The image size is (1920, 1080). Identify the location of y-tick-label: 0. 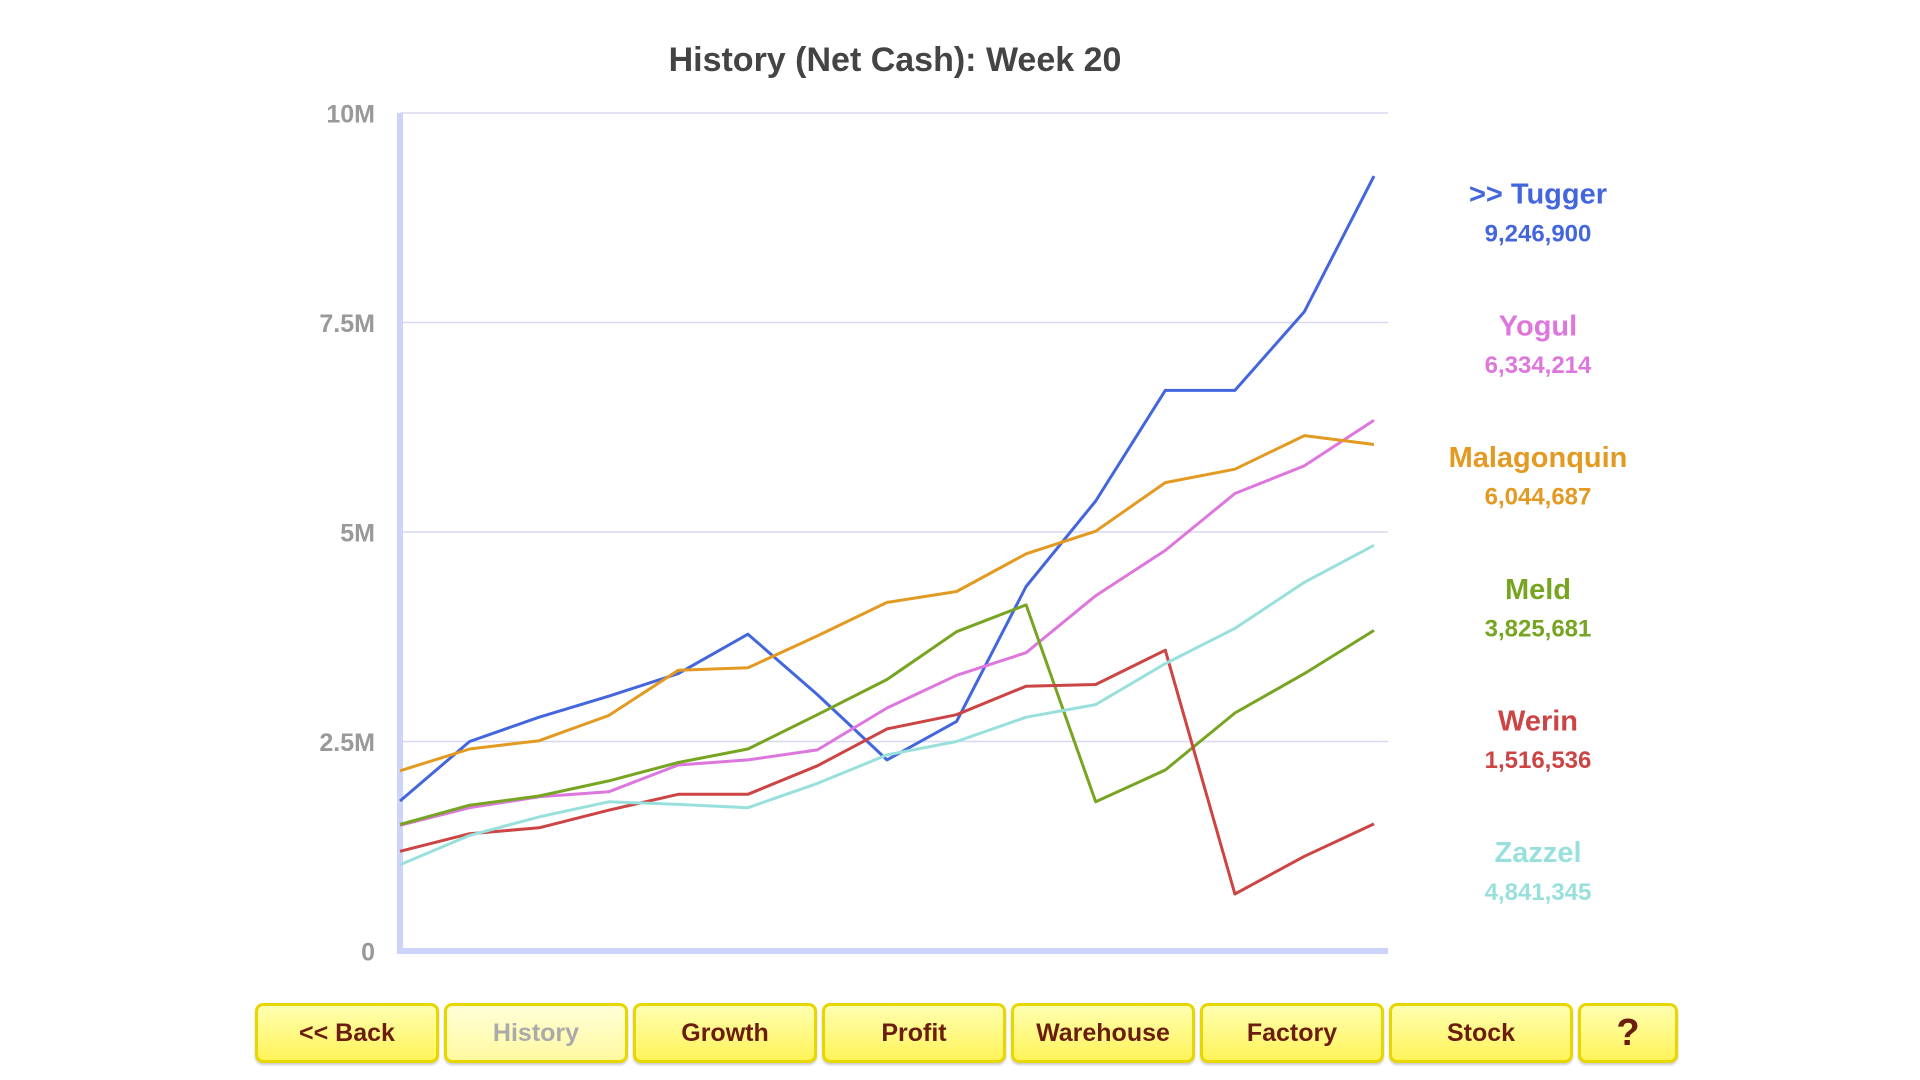
(368, 953).